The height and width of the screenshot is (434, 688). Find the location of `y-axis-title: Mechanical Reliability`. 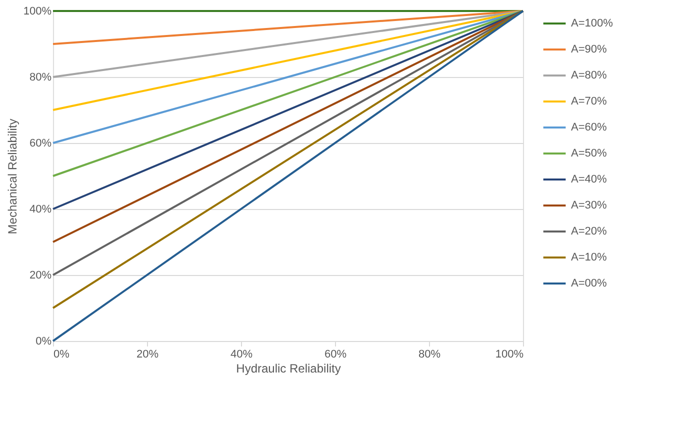

y-axis-title: Mechanical Reliability is located at coordinates (12, 176).